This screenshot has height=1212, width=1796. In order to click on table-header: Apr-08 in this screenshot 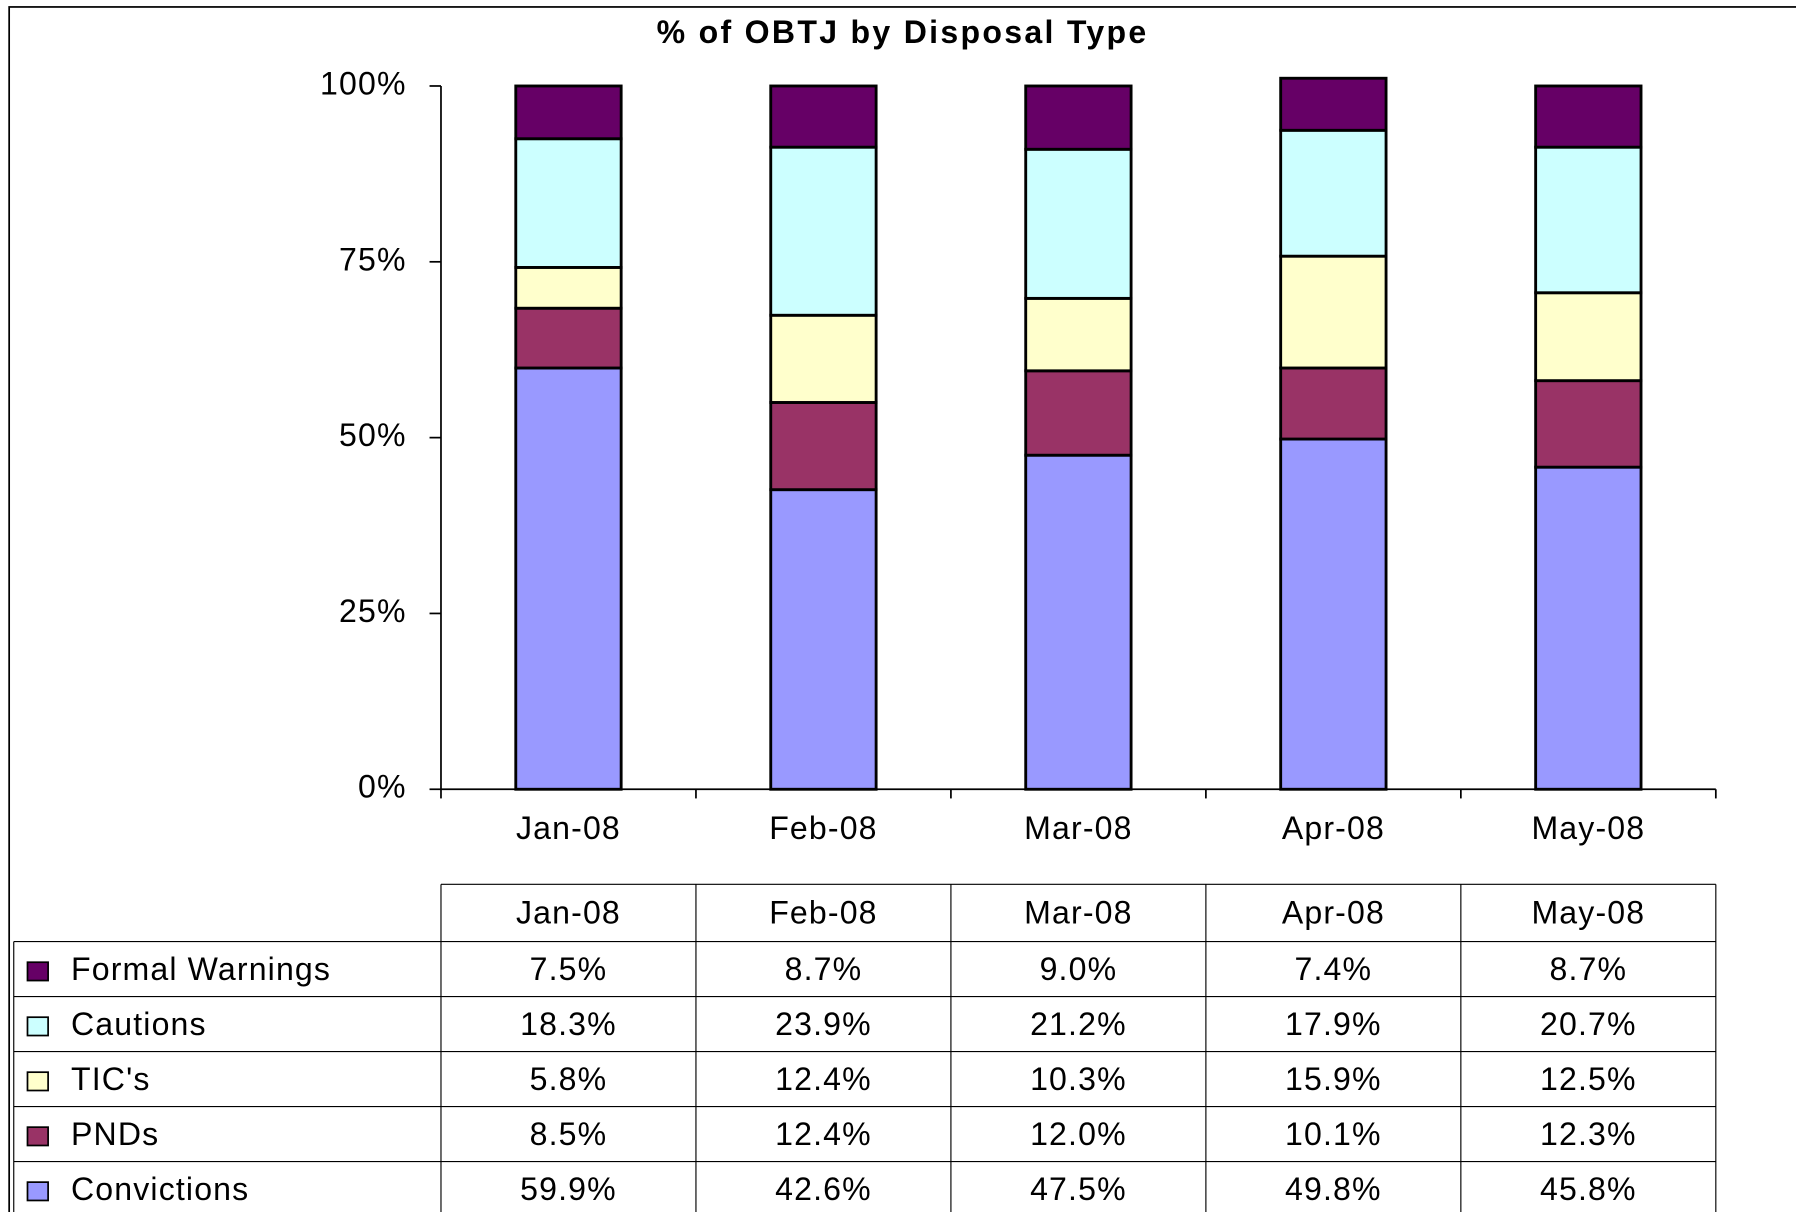, I will do `click(1333, 913)`.